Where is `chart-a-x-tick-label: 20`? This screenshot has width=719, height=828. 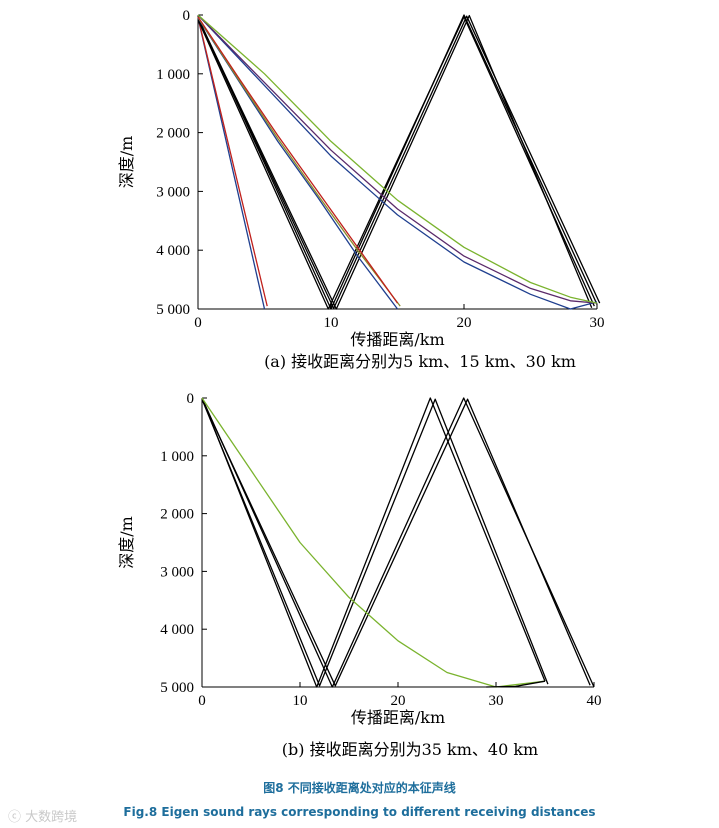 chart-a-x-tick-label: 20 is located at coordinates (464, 323).